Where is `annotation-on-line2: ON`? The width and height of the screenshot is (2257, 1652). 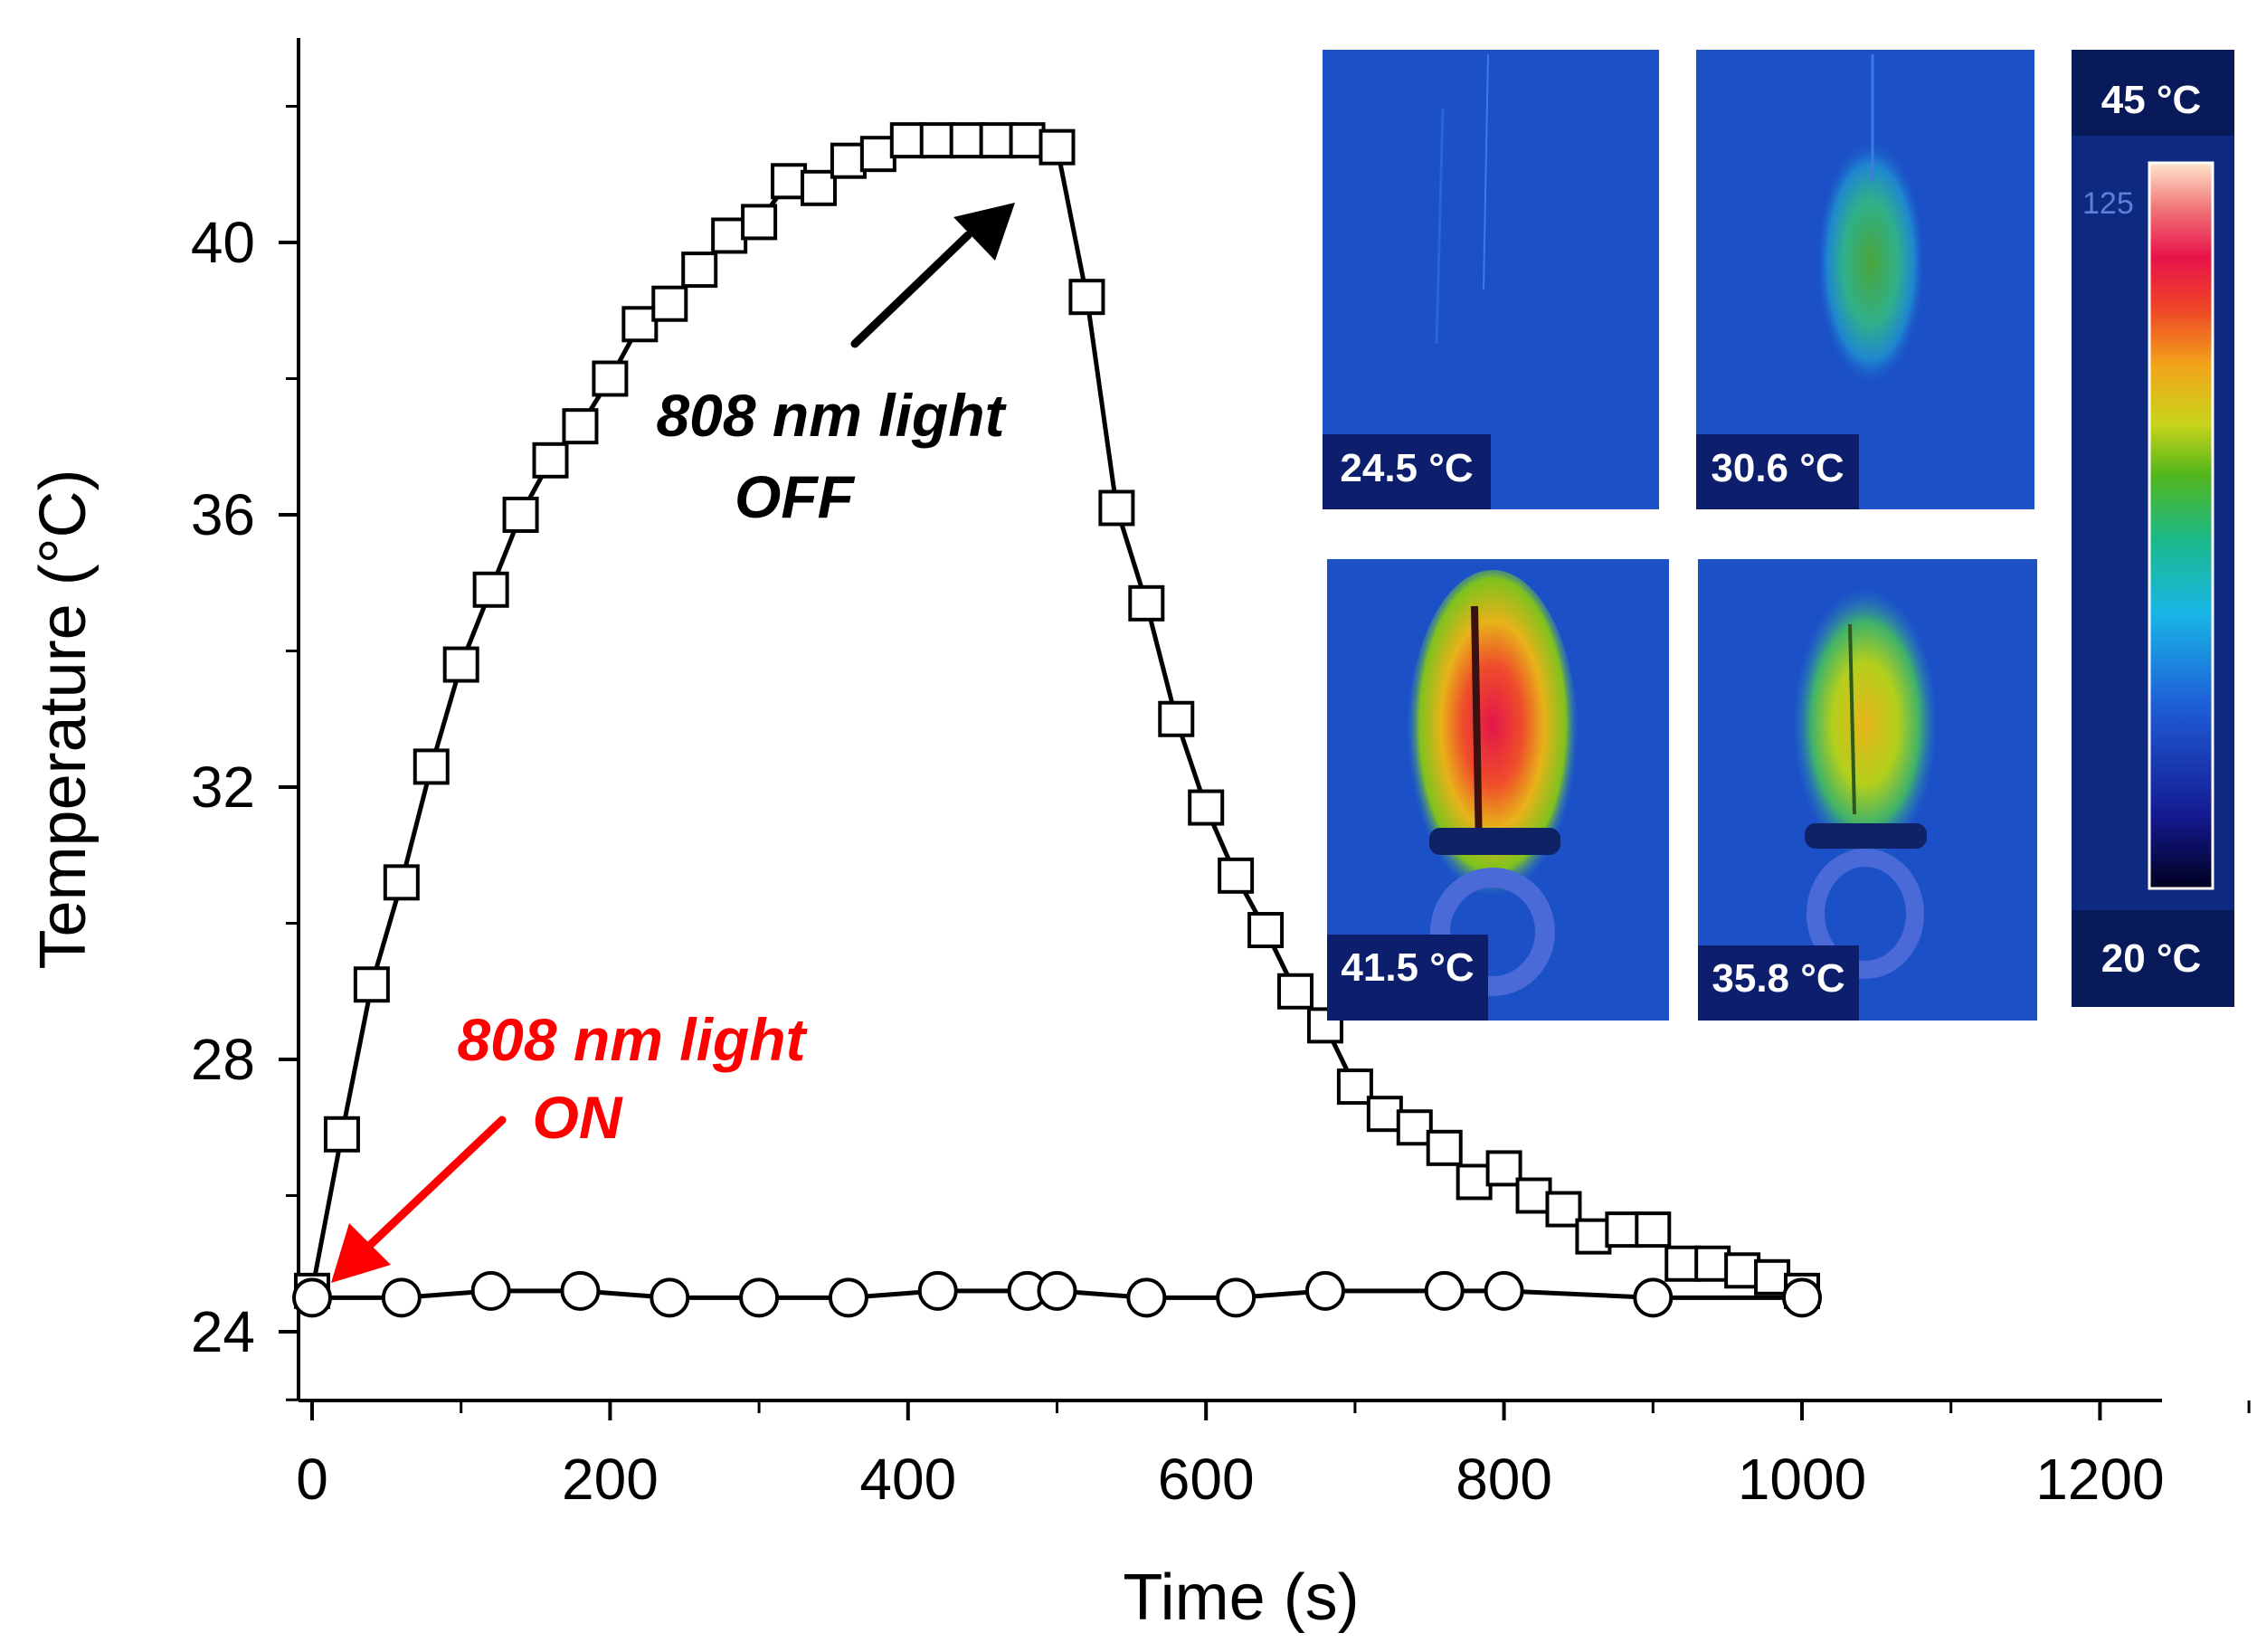
annotation-on-line2: ON is located at coordinates (578, 1117).